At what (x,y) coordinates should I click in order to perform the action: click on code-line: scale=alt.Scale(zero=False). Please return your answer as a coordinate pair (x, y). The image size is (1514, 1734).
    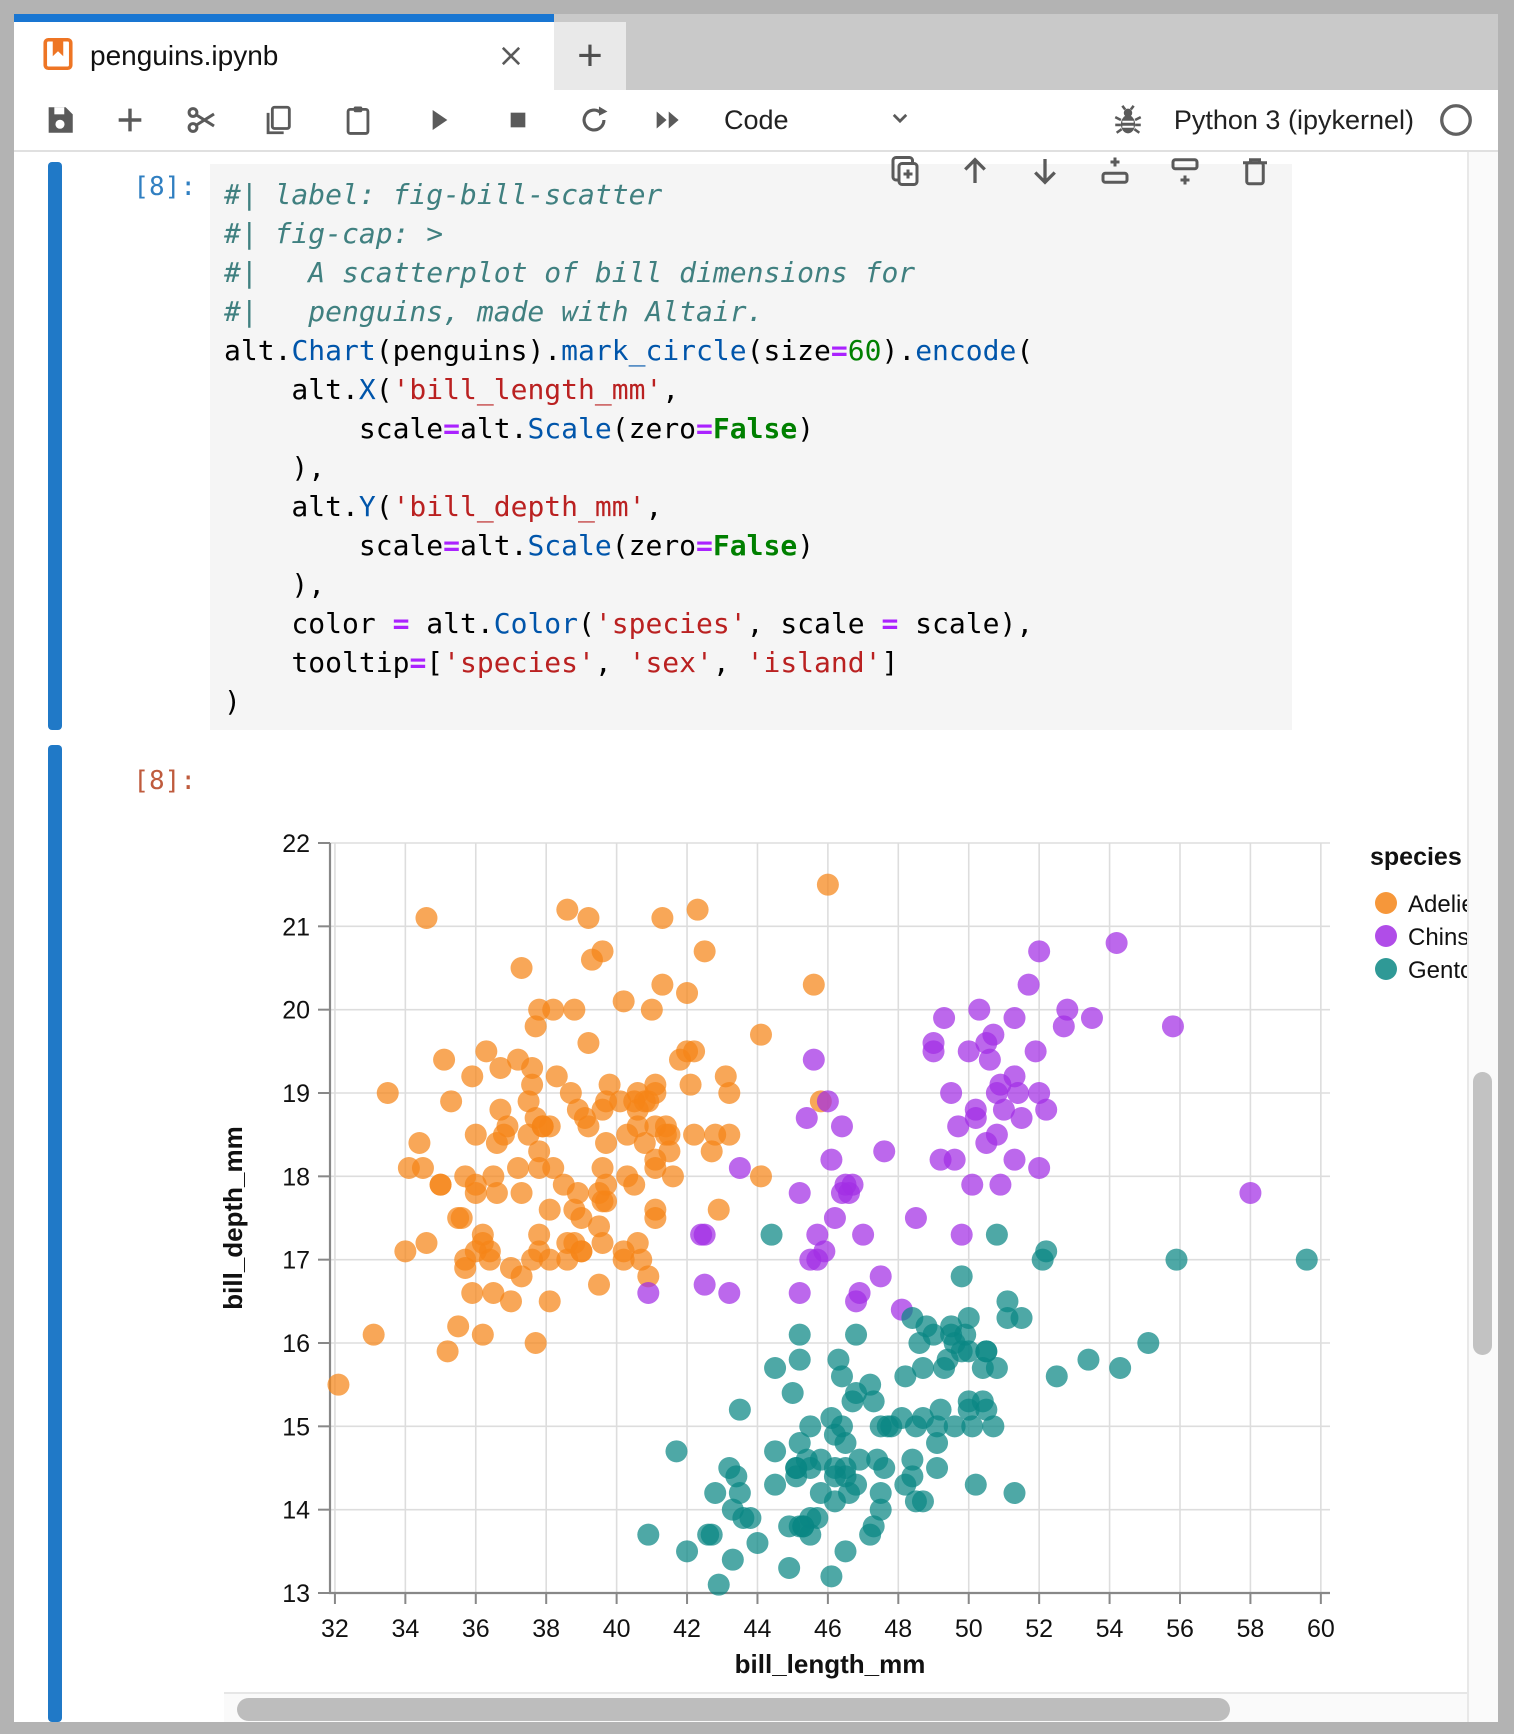
    Looking at the image, I should click on (519, 545).